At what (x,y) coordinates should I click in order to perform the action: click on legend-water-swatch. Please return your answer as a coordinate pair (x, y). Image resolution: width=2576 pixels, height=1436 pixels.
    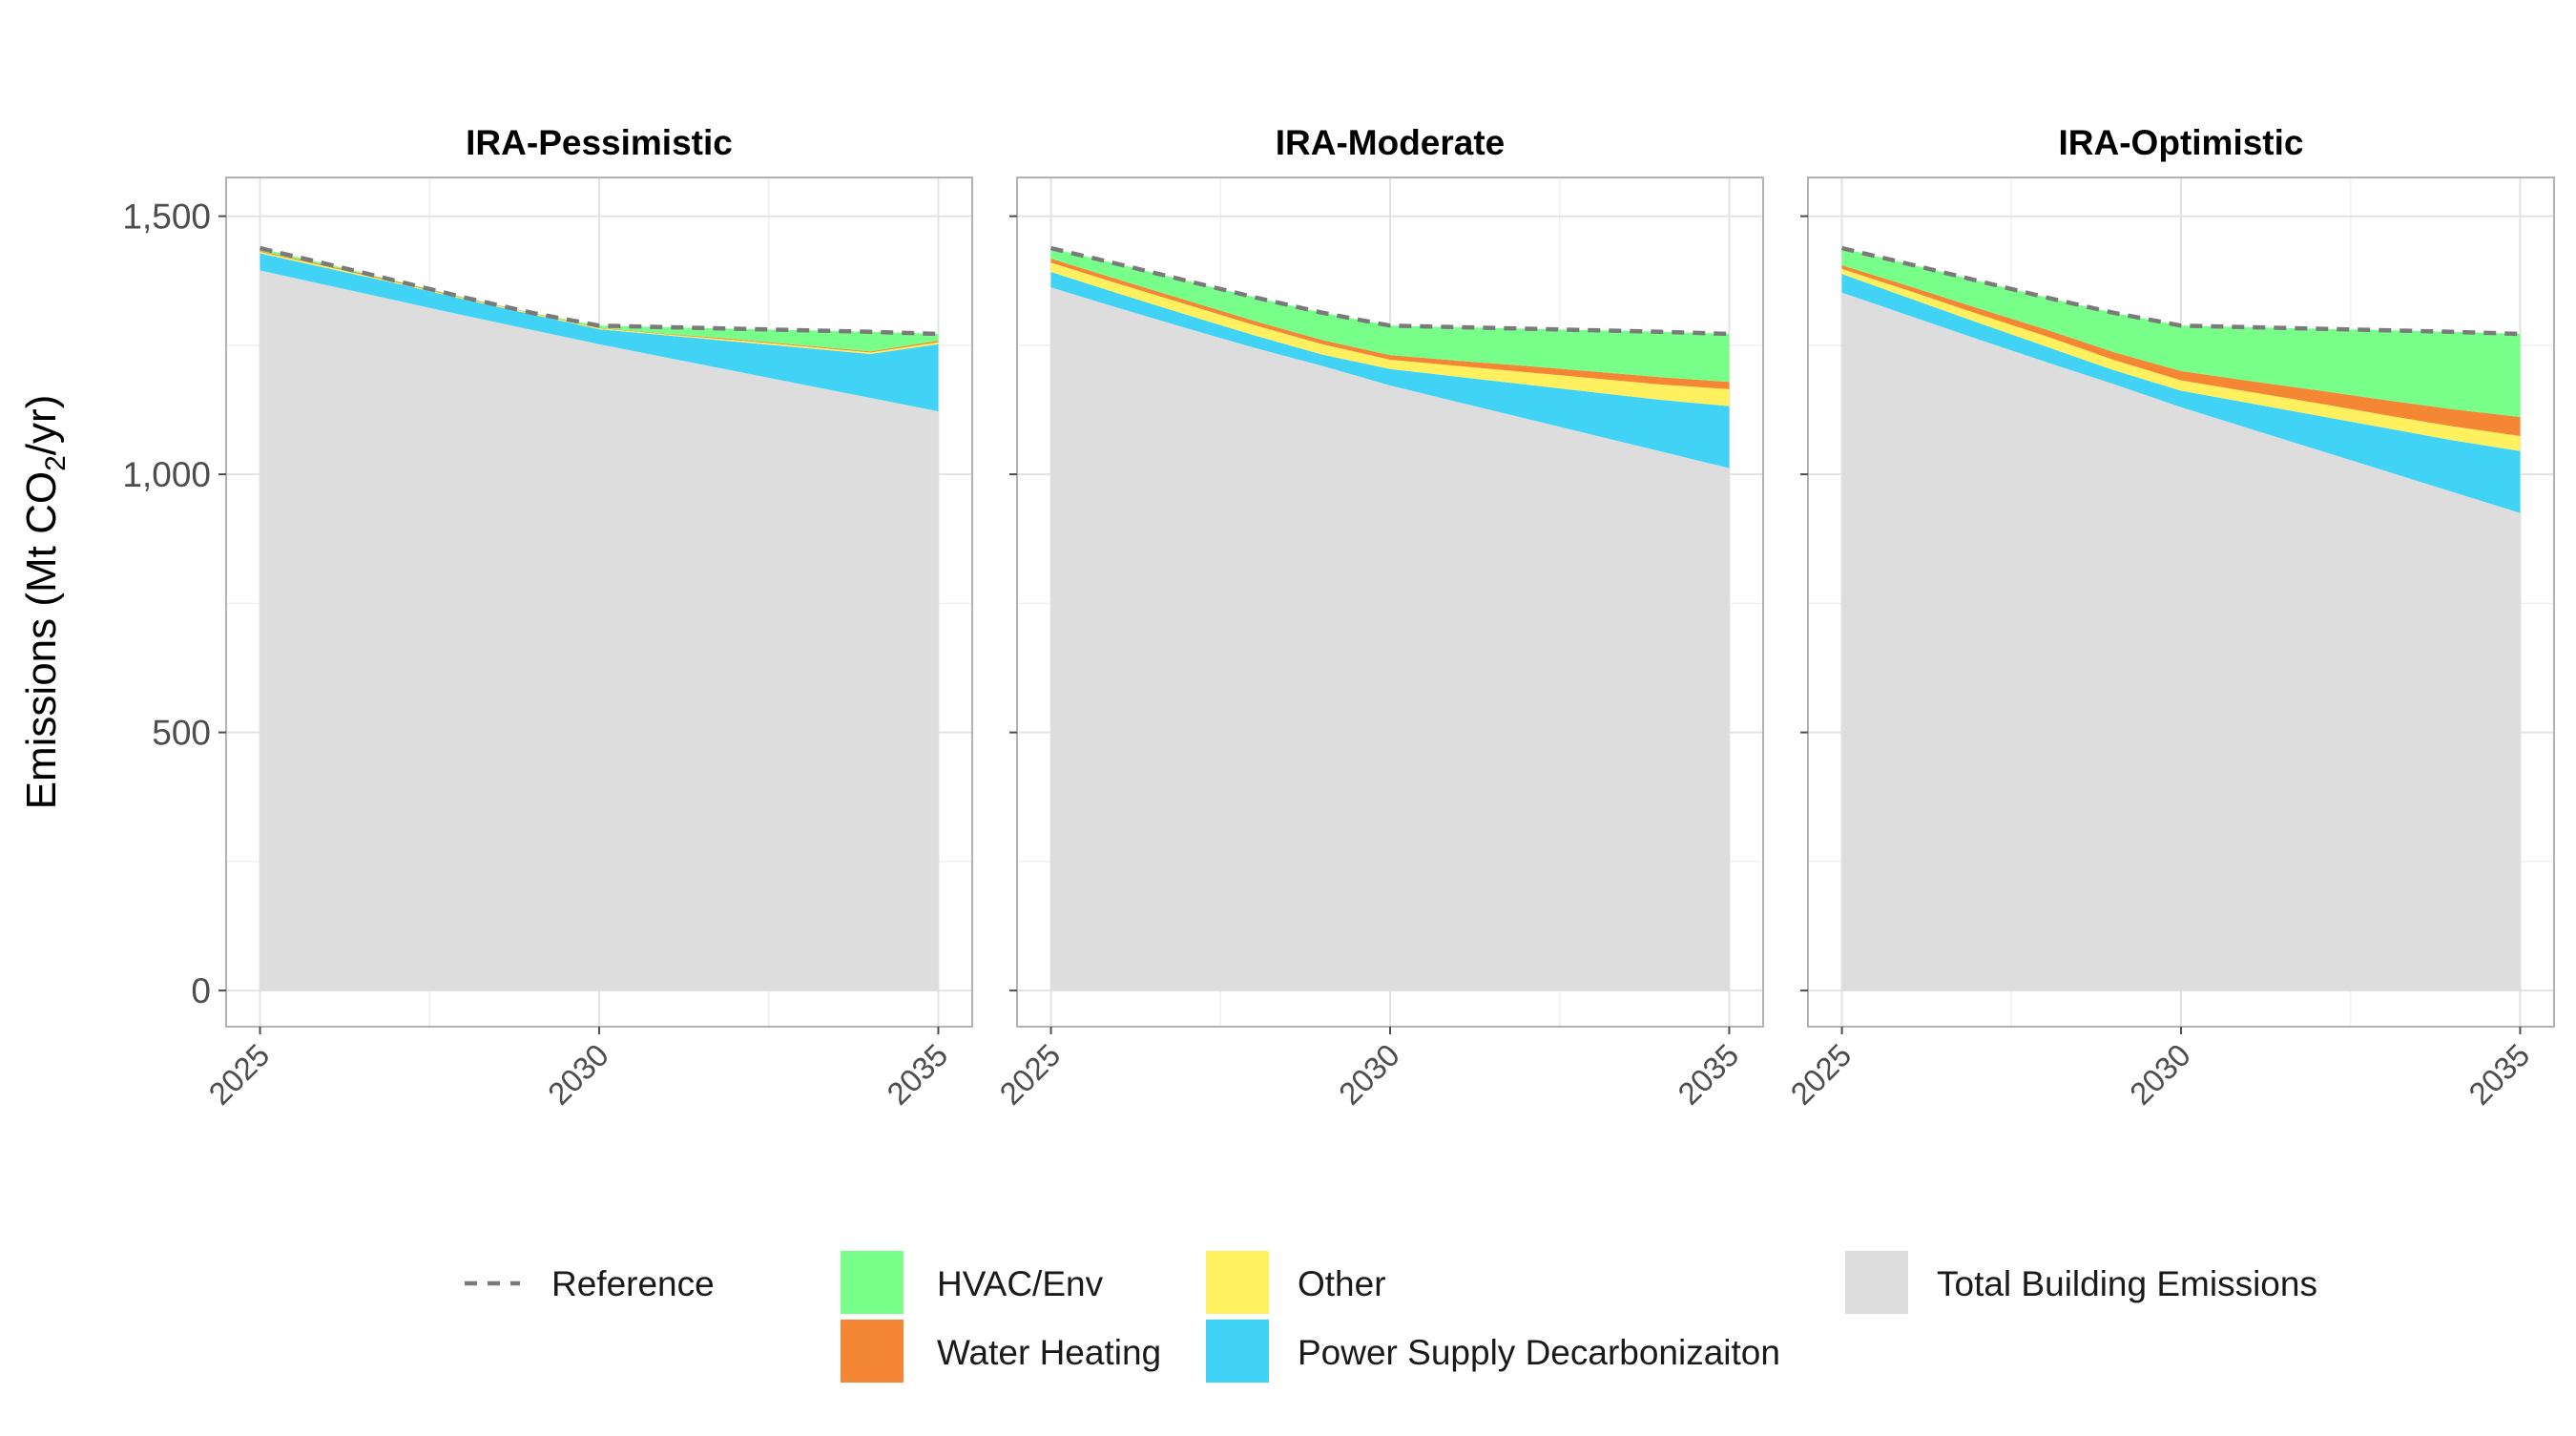
    Looking at the image, I should click on (872, 1351).